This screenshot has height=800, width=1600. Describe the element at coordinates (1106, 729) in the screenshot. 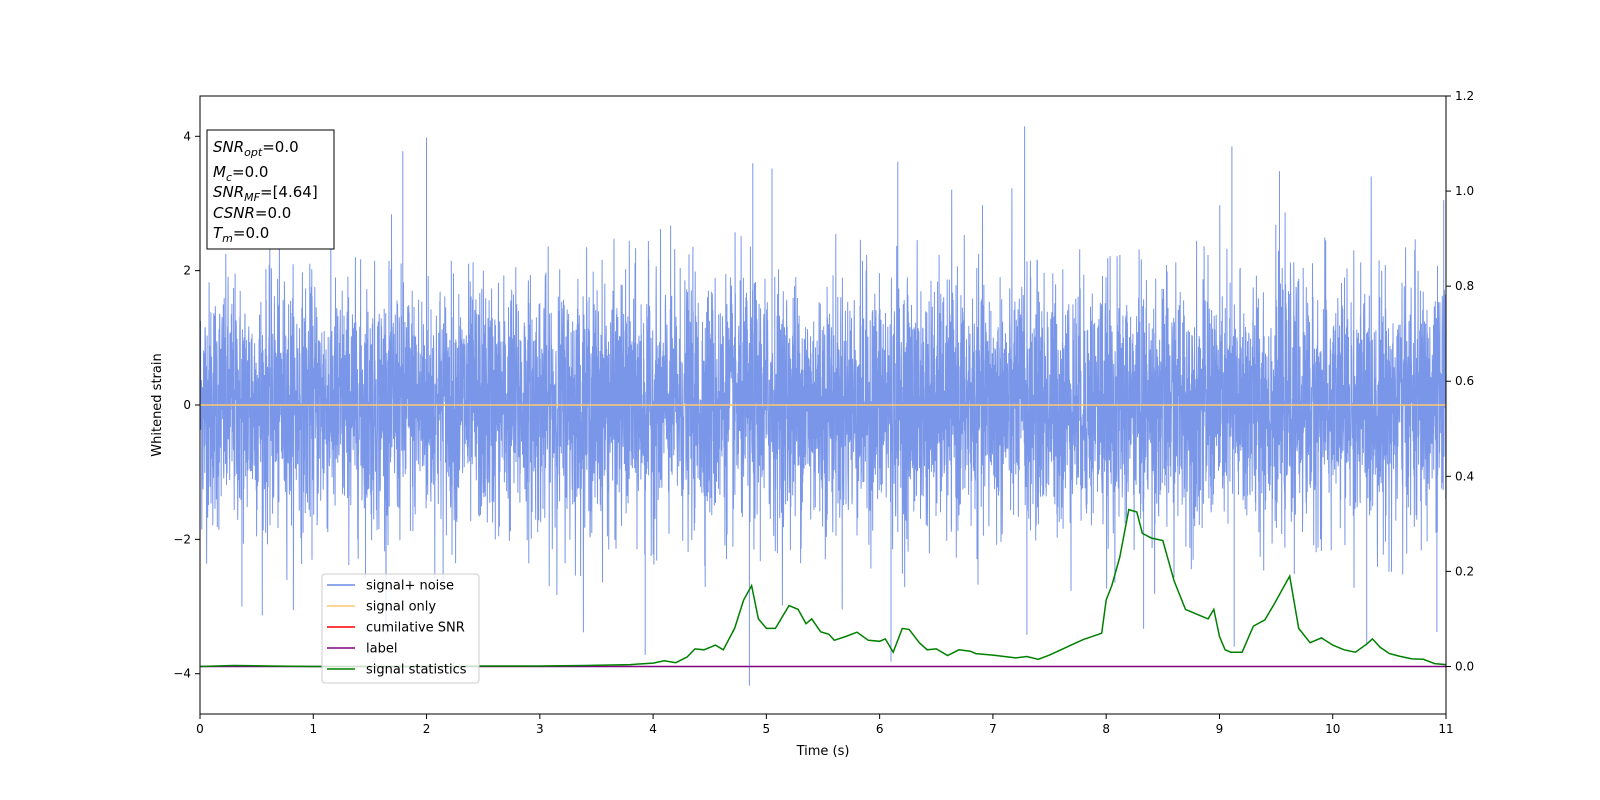

I see `x-tick-label: 8` at that location.